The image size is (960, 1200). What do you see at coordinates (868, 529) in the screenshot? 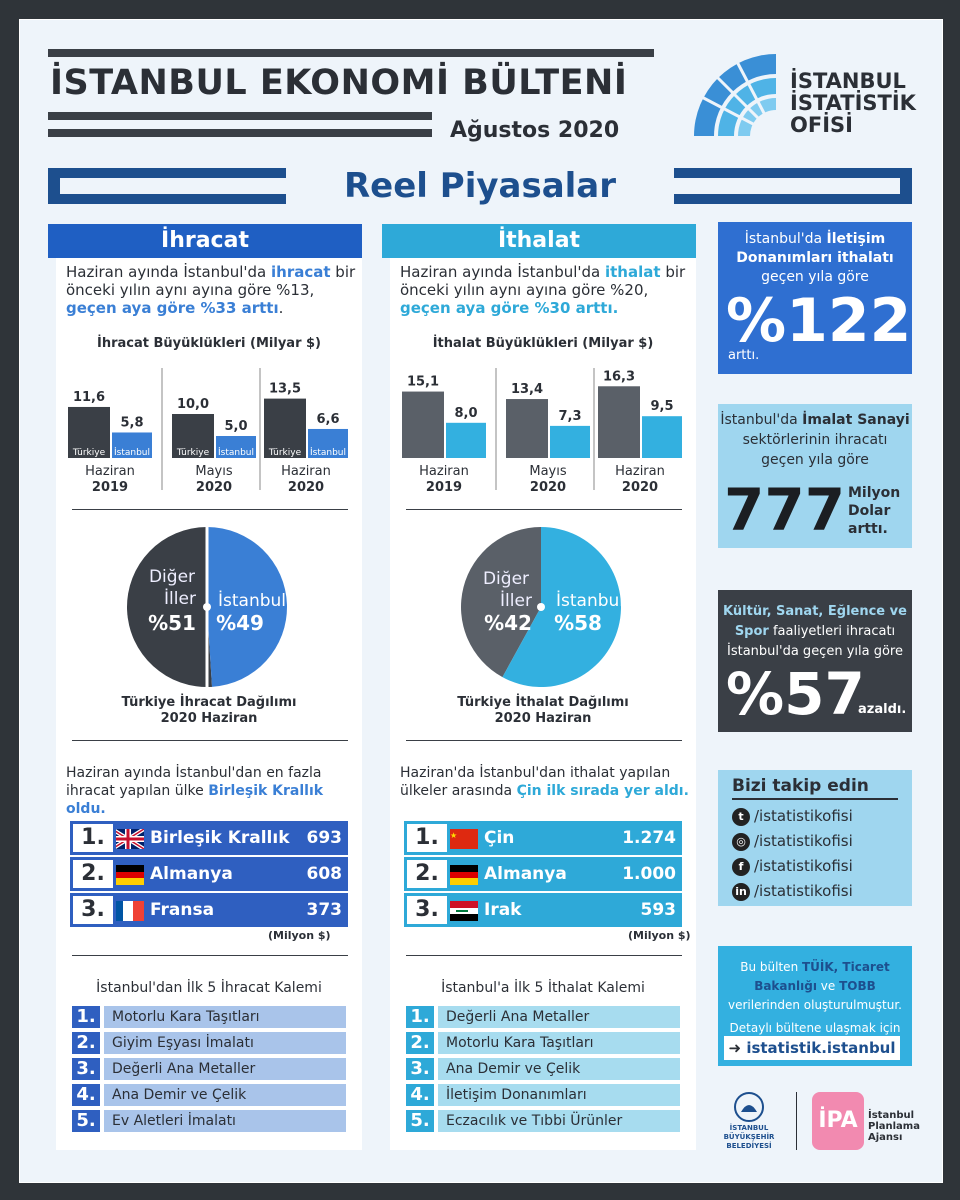
I see `stat-unit-3: arttı.` at bounding box center [868, 529].